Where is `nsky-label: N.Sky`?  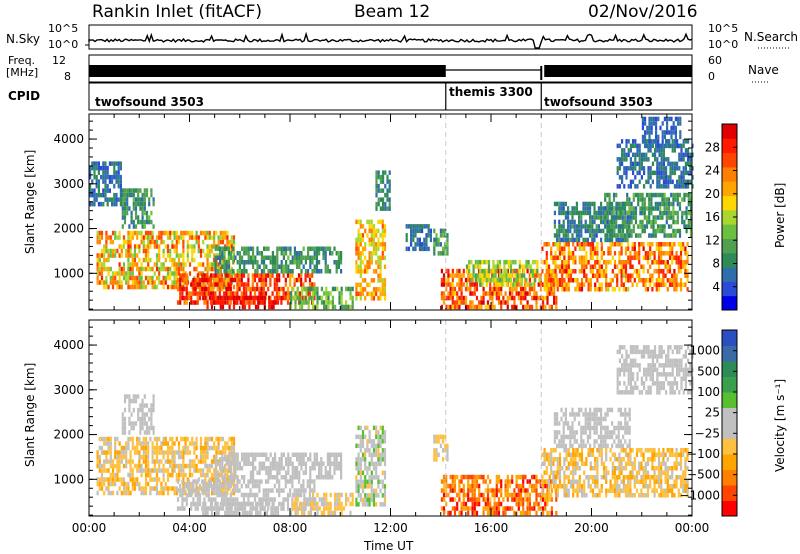 nsky-label: N.Sky is located at coordinates (23, 39).